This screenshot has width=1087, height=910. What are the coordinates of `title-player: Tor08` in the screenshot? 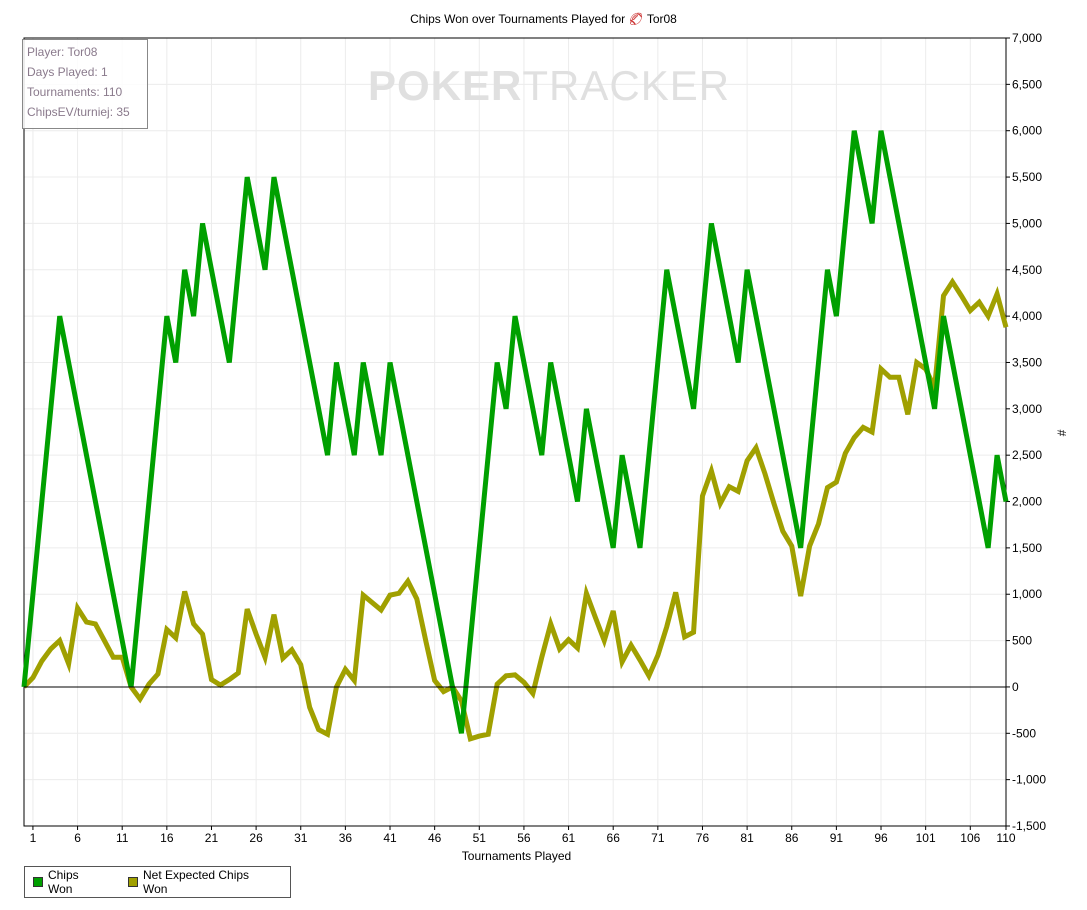 It's located at (661, 19).